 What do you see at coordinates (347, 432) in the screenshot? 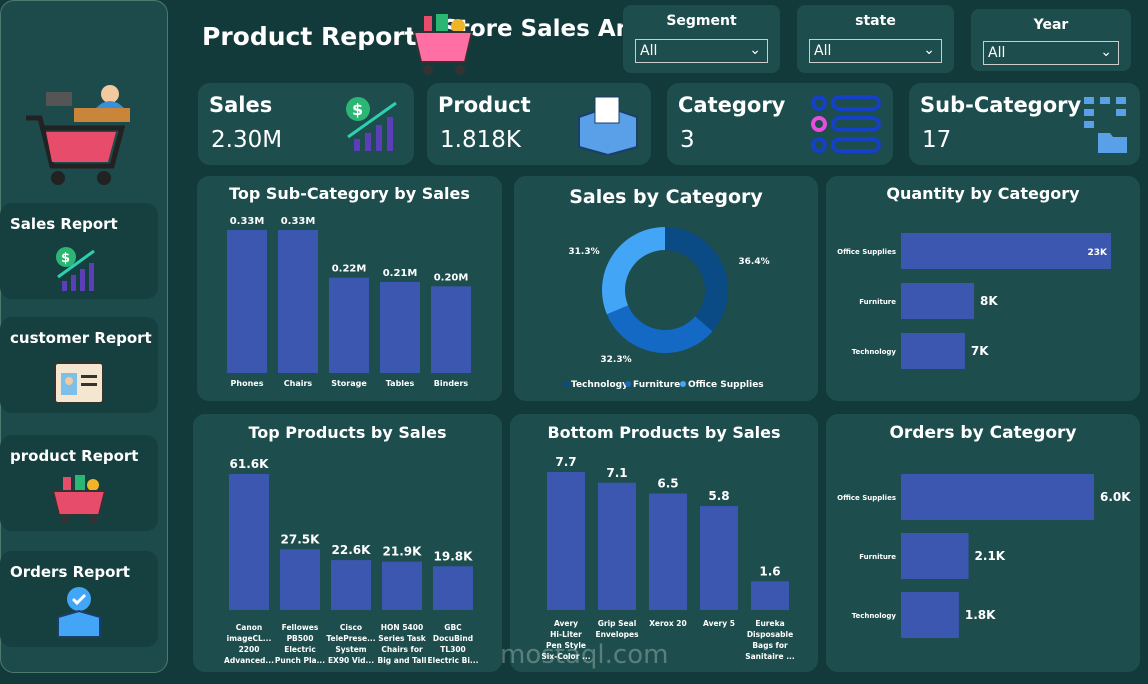
I see `chart-title: Top Products by Sales` at bounding box center [347, 432].